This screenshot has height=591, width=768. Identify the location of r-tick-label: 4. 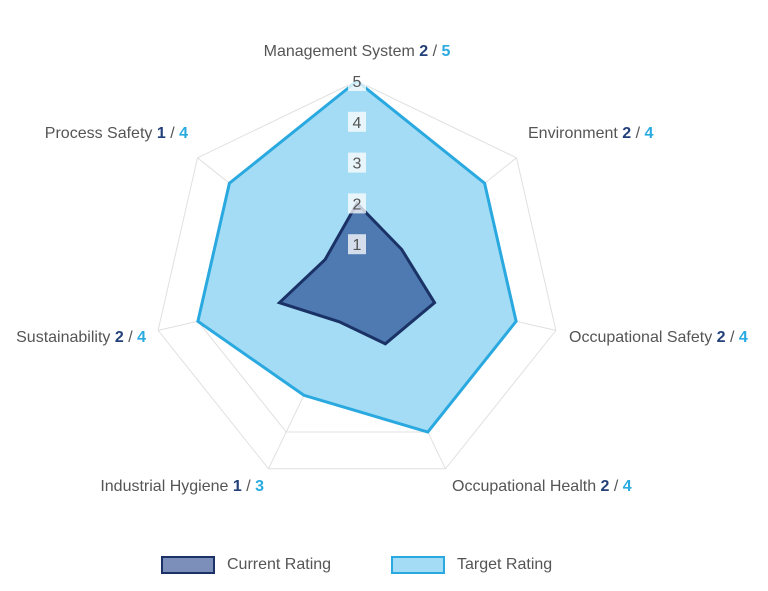
(357, 123).